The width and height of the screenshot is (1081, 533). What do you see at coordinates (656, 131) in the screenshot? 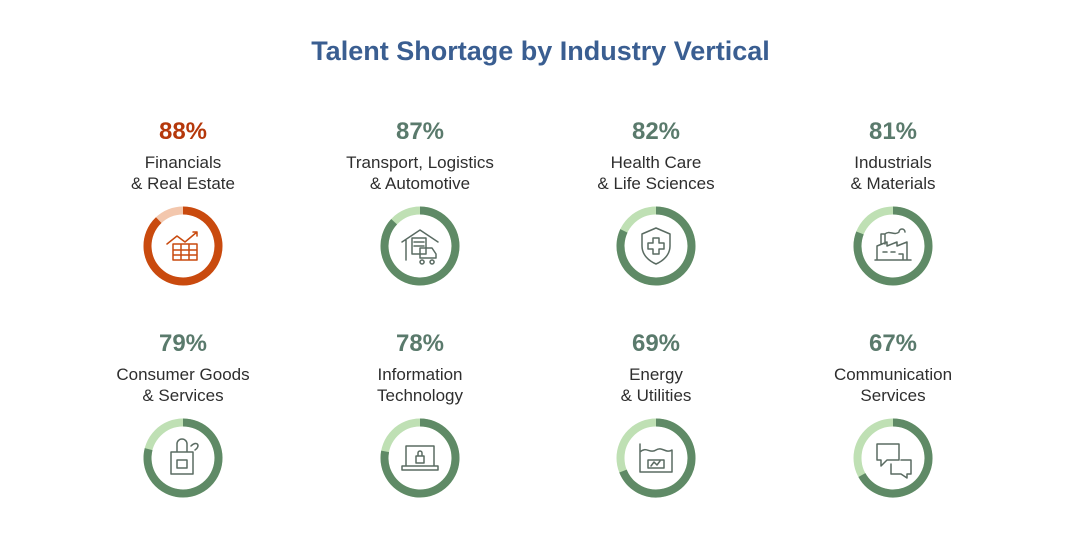
I see `value-label: 82%` at bounding box center [656, 131].